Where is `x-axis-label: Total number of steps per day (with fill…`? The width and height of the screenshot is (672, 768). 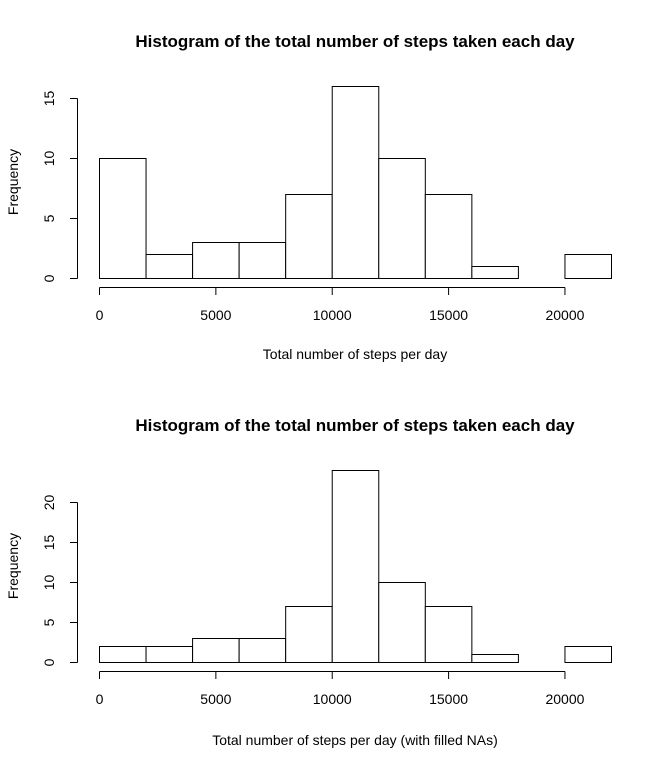 x-axis-label: Total number of steps per day (with fill… is located at coordinates (355, 740).